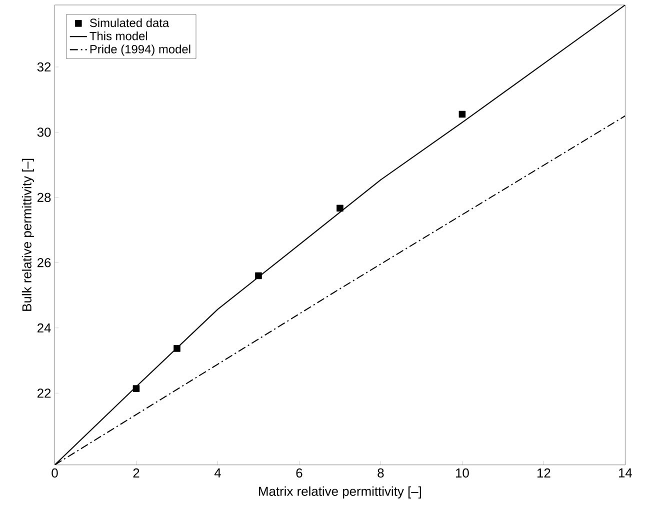 The width and height of the screenshot is (665, 513). What do you see at coordinates (44, 67) in the screenshot?
I see `y-tick-label: 32` at bounding box center [44, 67].